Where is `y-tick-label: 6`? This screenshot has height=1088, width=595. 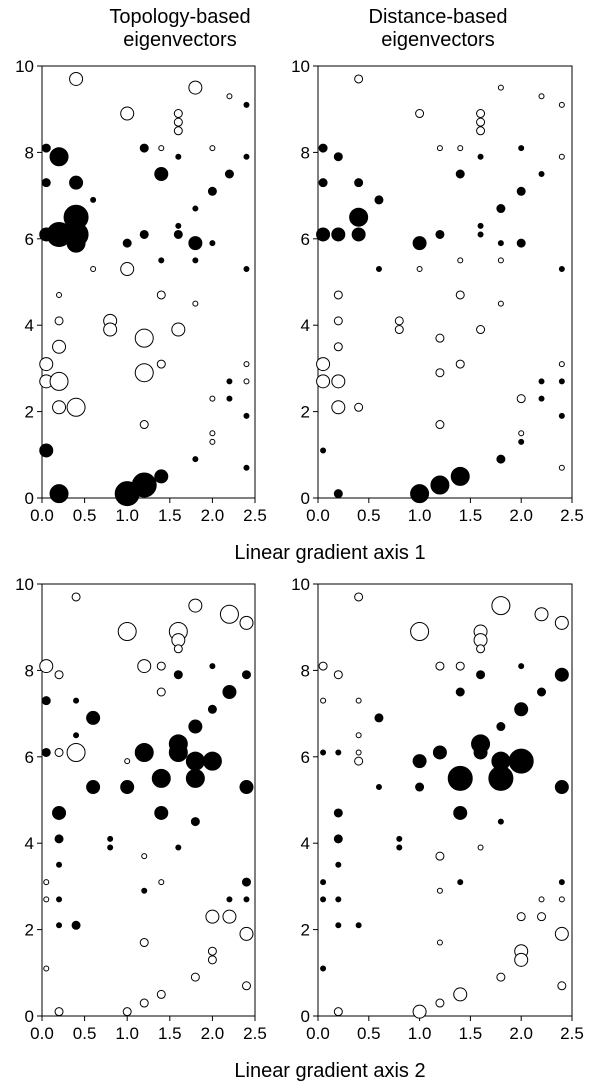 y-tick-label: 6 is located at coordinates (29, 757).